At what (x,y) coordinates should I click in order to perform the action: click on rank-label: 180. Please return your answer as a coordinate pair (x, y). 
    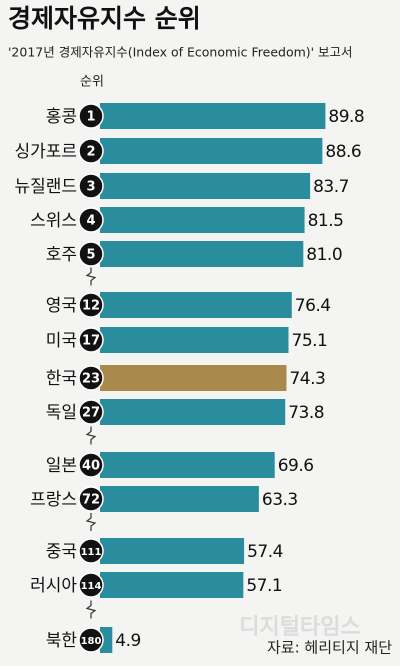
    Looking at the image, I should click on (91, 641).